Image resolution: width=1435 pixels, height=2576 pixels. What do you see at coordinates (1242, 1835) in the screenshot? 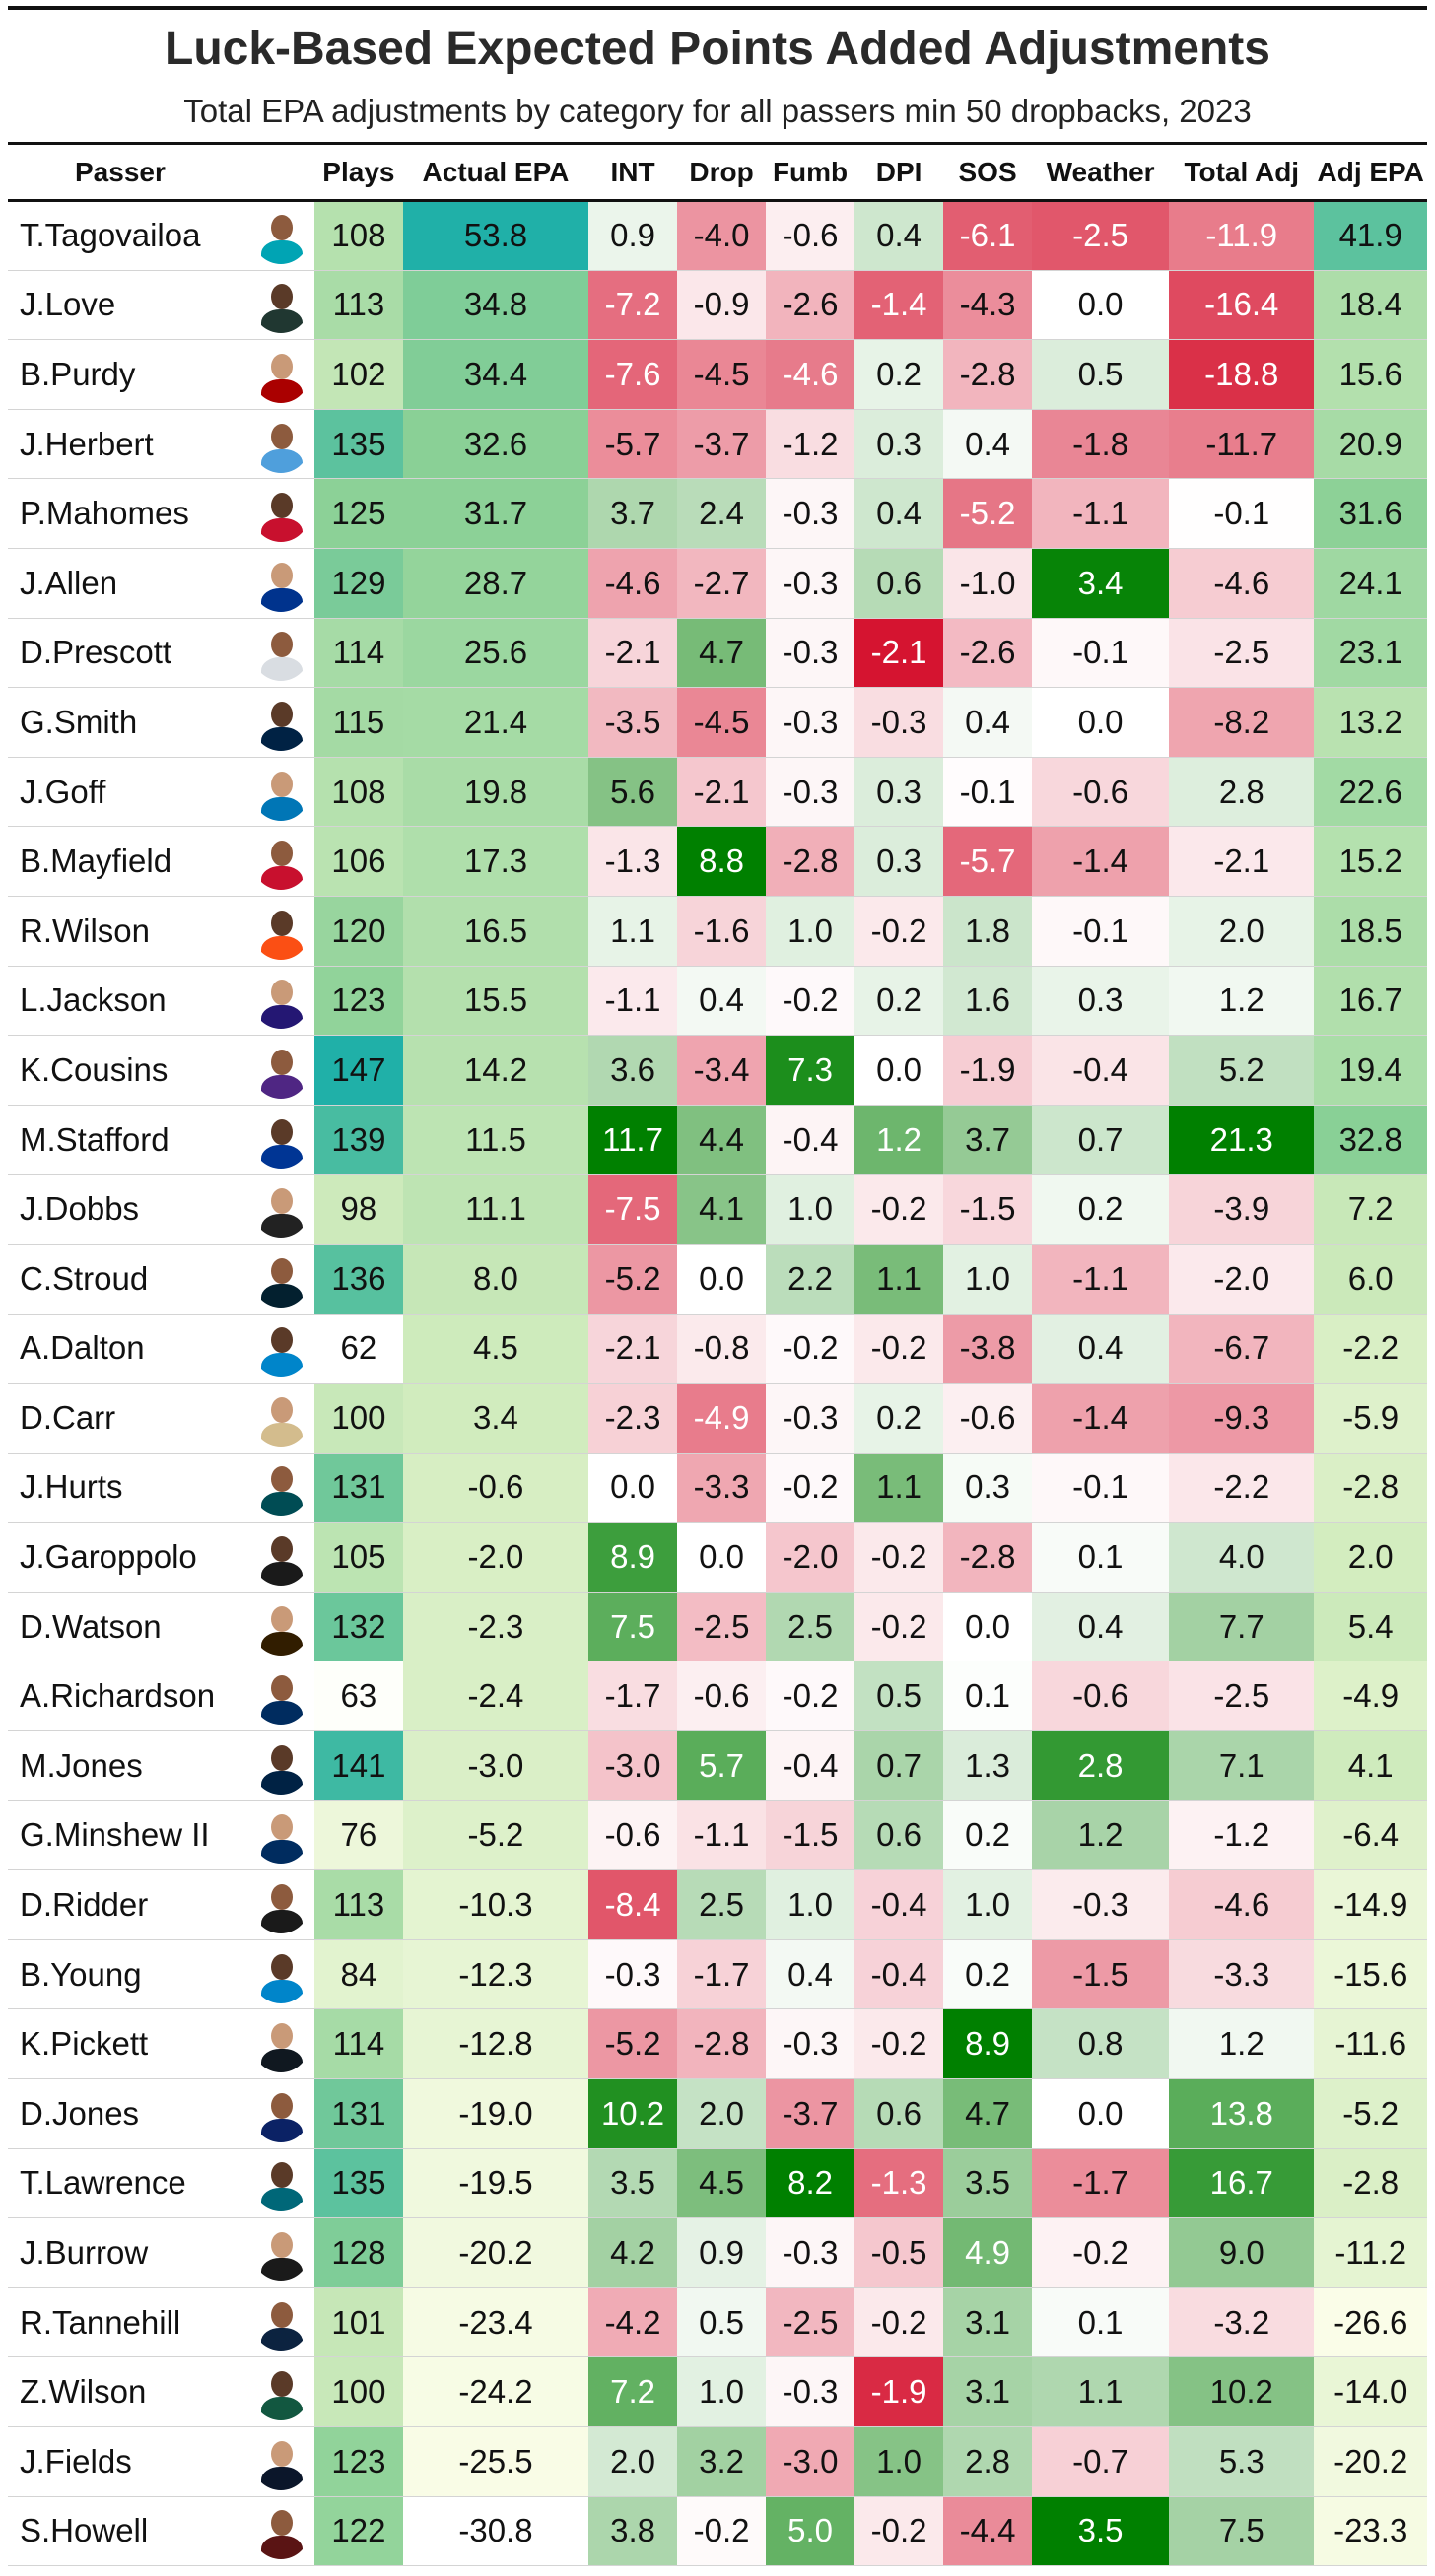
I see `total-adj-cell: -1.2` at bounding box center [1242, 1835].